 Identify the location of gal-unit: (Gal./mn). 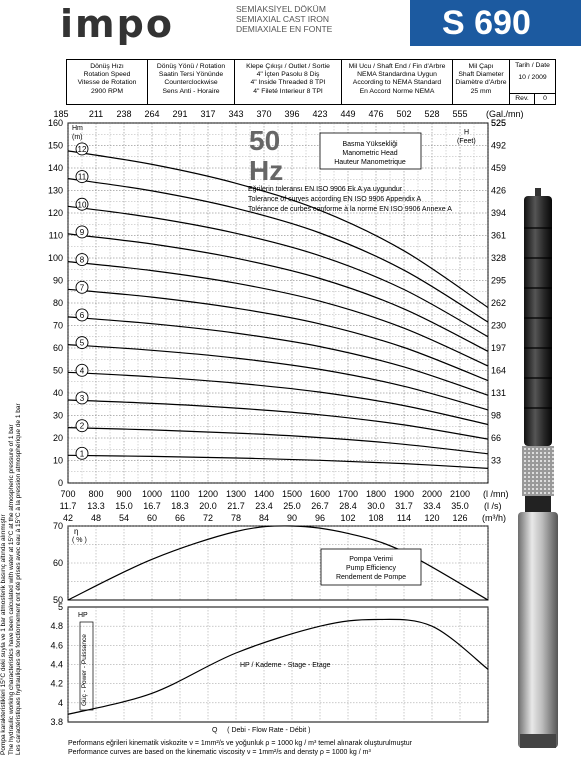
(505, 114).